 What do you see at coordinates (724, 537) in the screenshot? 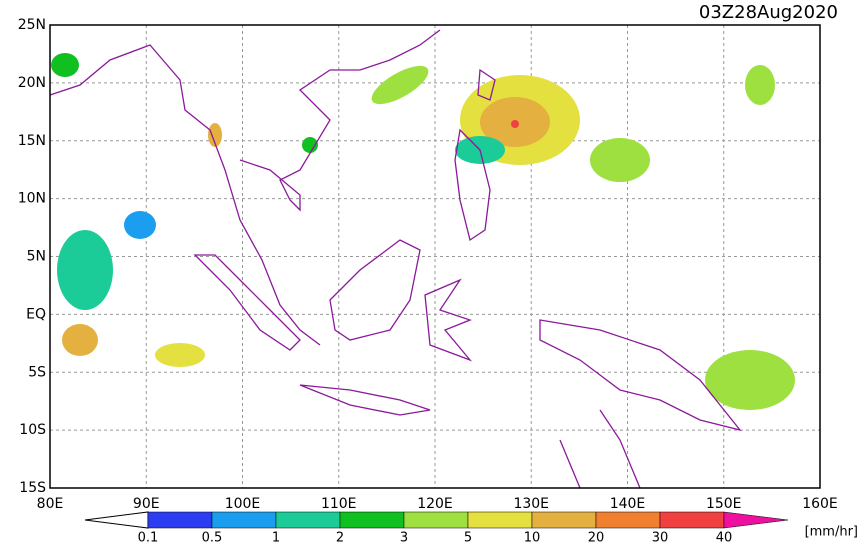
I see `colorbar-label: 40` at bounding box center [724, 537].